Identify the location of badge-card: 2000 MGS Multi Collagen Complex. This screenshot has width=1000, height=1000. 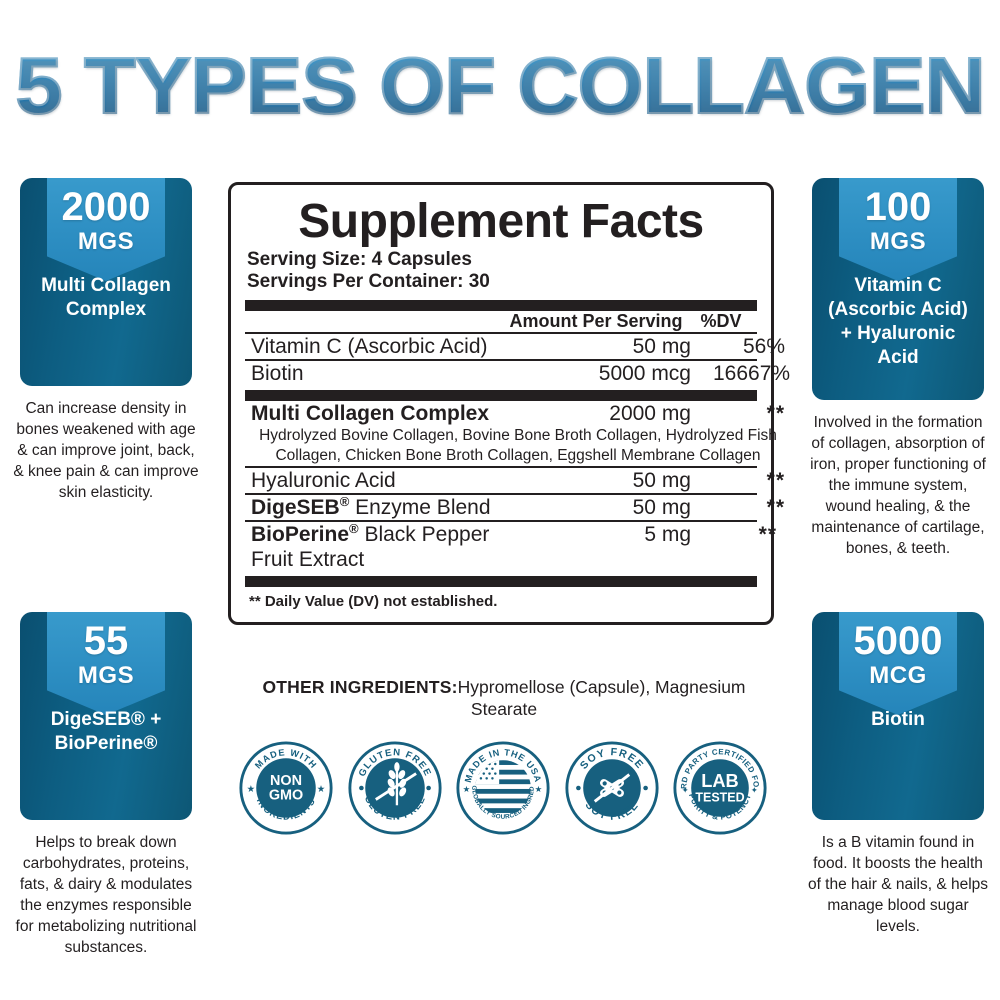
(106, 282).